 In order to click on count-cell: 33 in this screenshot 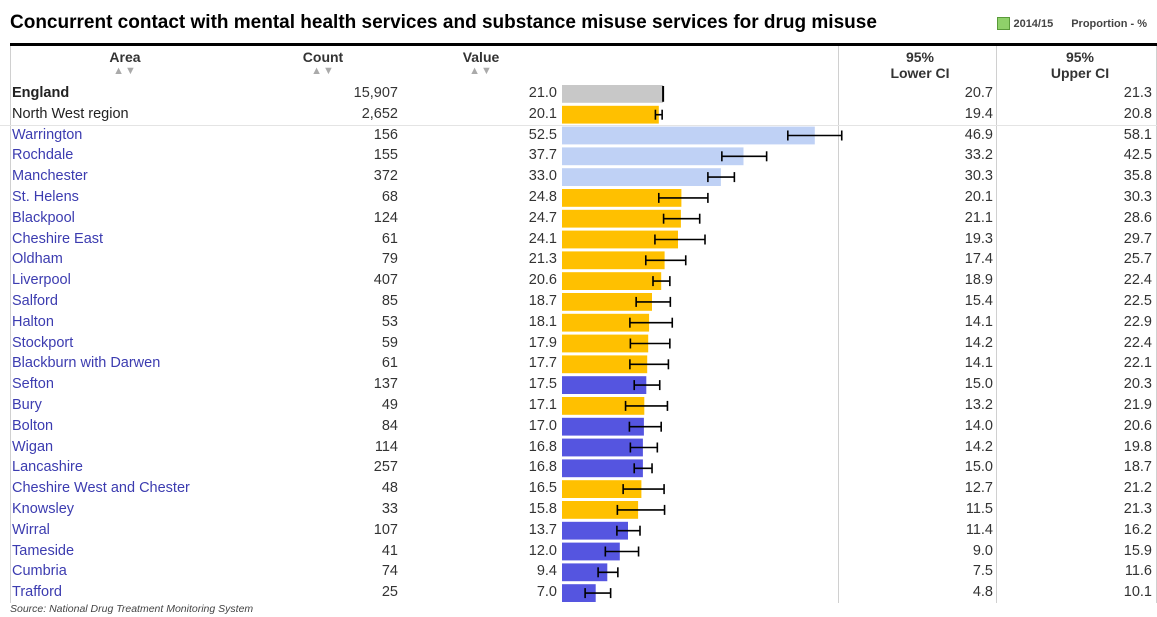, I will do `click(389, 509)`.